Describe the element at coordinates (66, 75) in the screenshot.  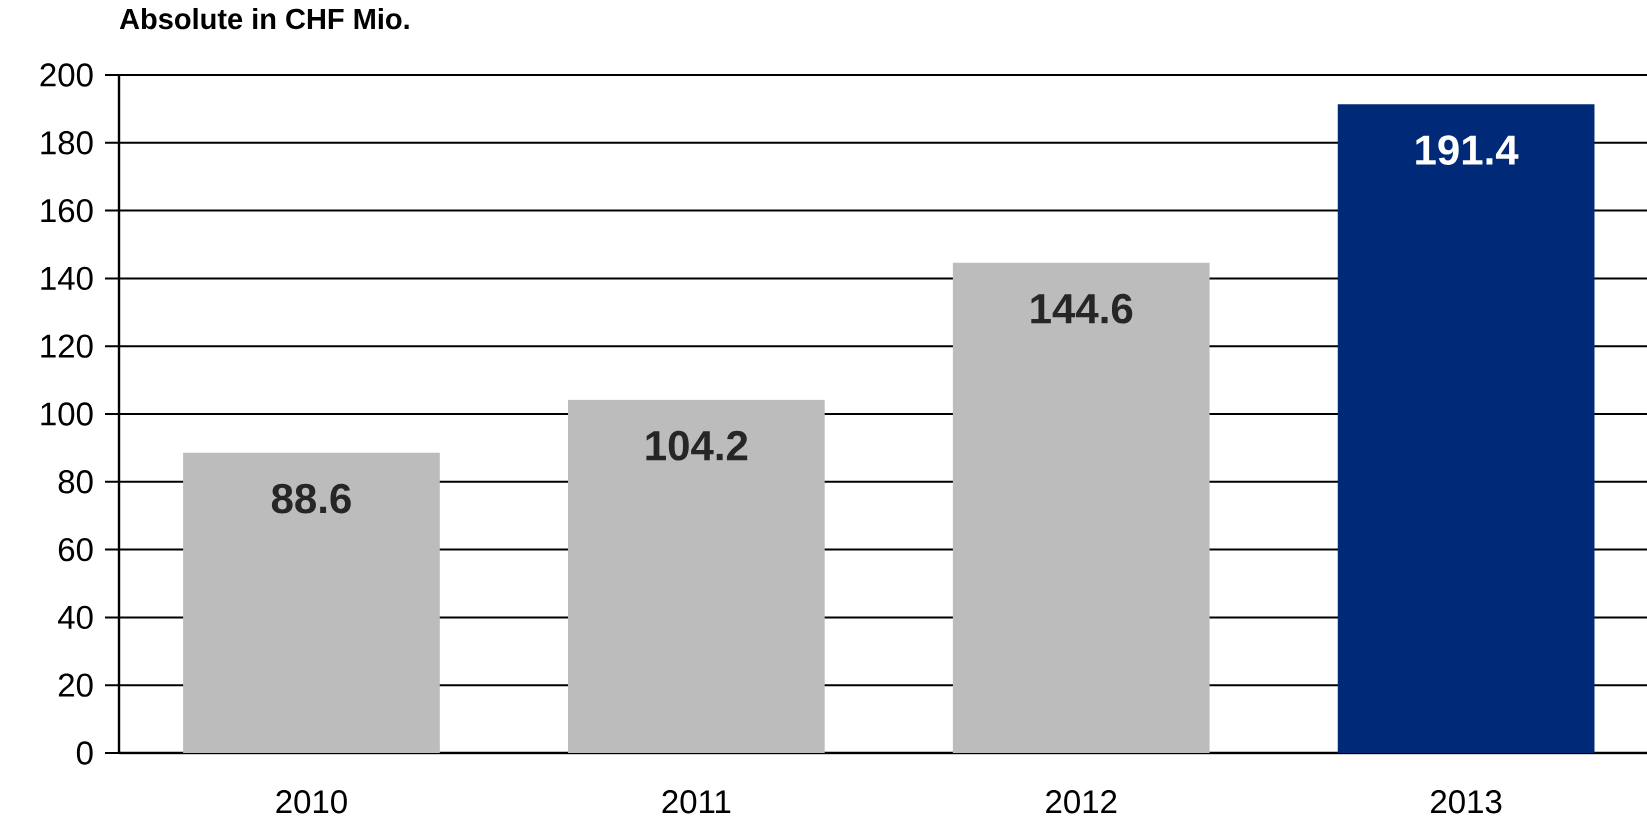
I see `y-tick-label: 200` at that location.